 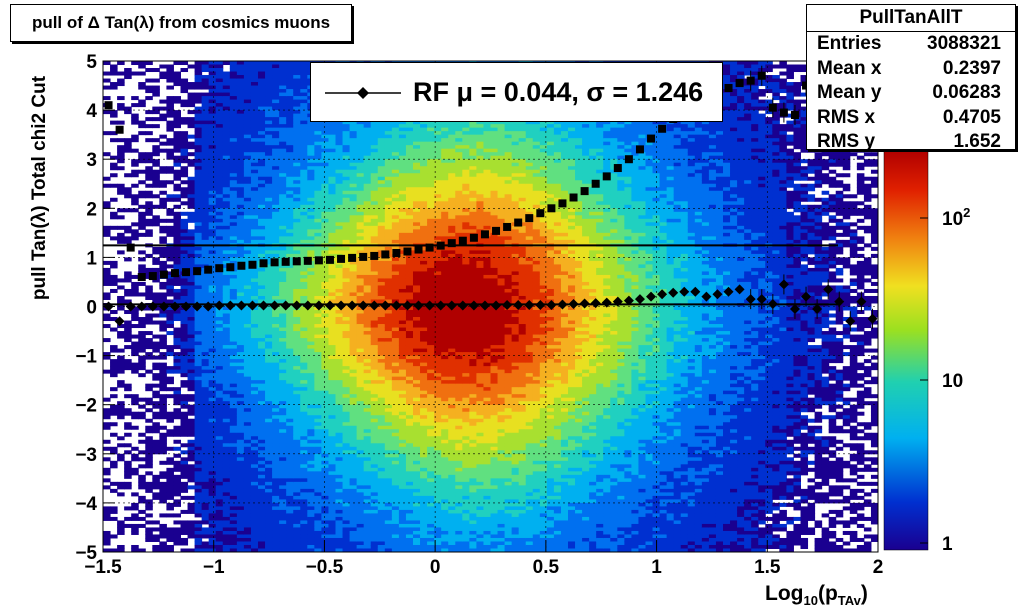 I want to click on stats-row-mean-x: Mean x 0.2397, so click(x=909, y=68).